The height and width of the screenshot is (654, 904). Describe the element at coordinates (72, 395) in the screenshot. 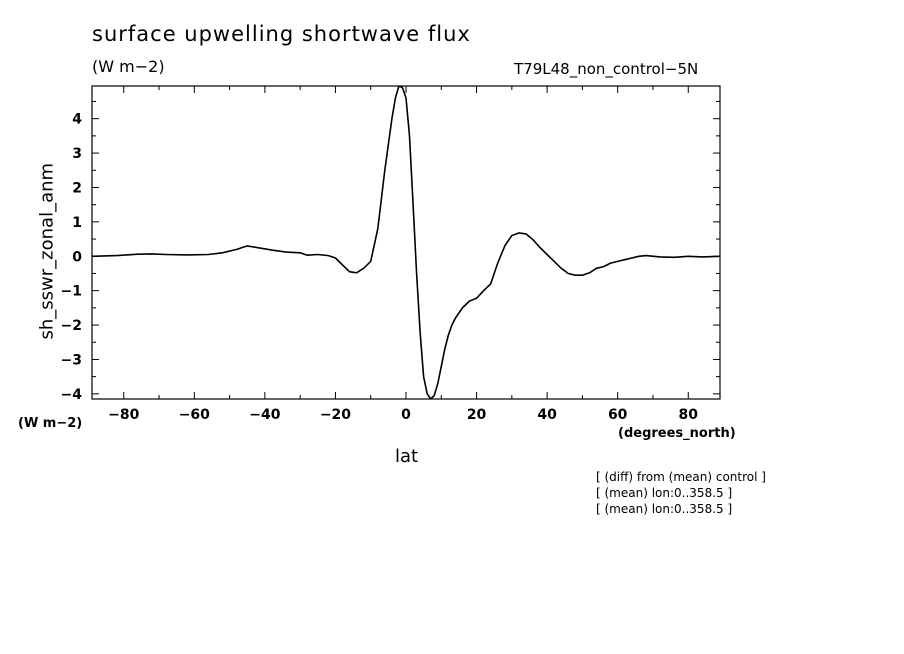

I see `y-tick-label: −4` at that location.